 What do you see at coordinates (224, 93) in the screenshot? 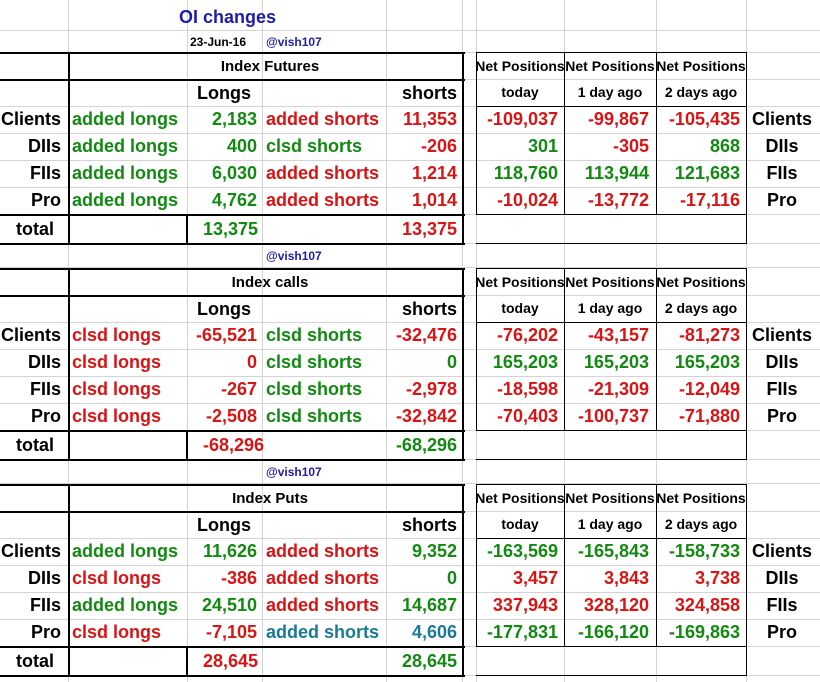
I see `column-header-longs: Longs` at bounding box center [224, 93].